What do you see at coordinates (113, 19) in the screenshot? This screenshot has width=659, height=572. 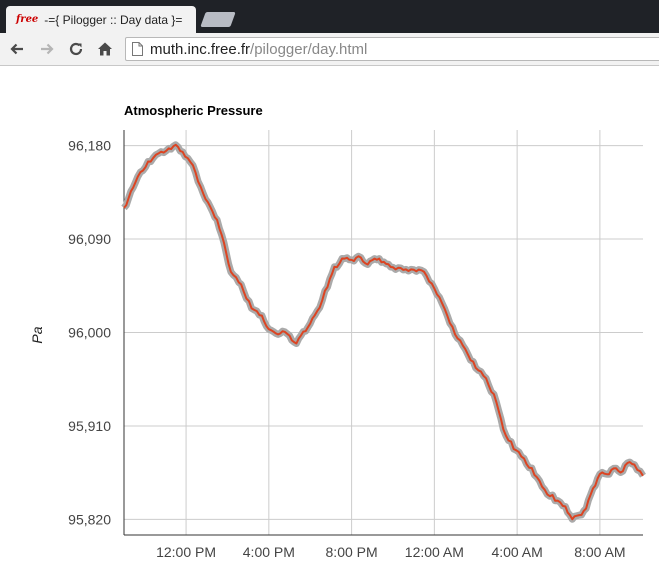 I see `tab-title: -={ Pilogger :: Day data }=` at bounding box center [113, 19].